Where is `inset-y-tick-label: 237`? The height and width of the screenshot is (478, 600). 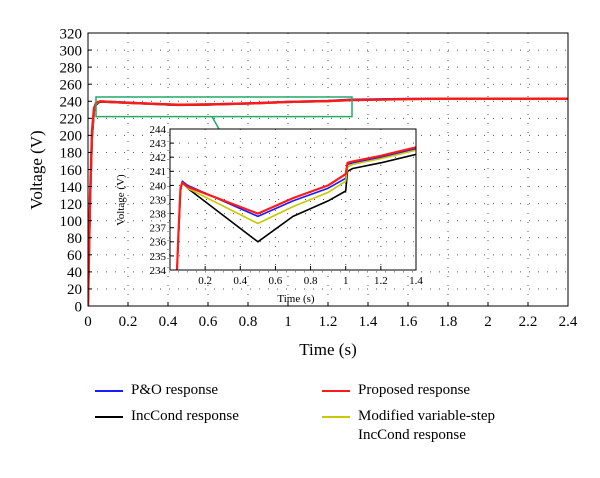
inset-y-tick-label: 237 is located at coordinates (158, 229).